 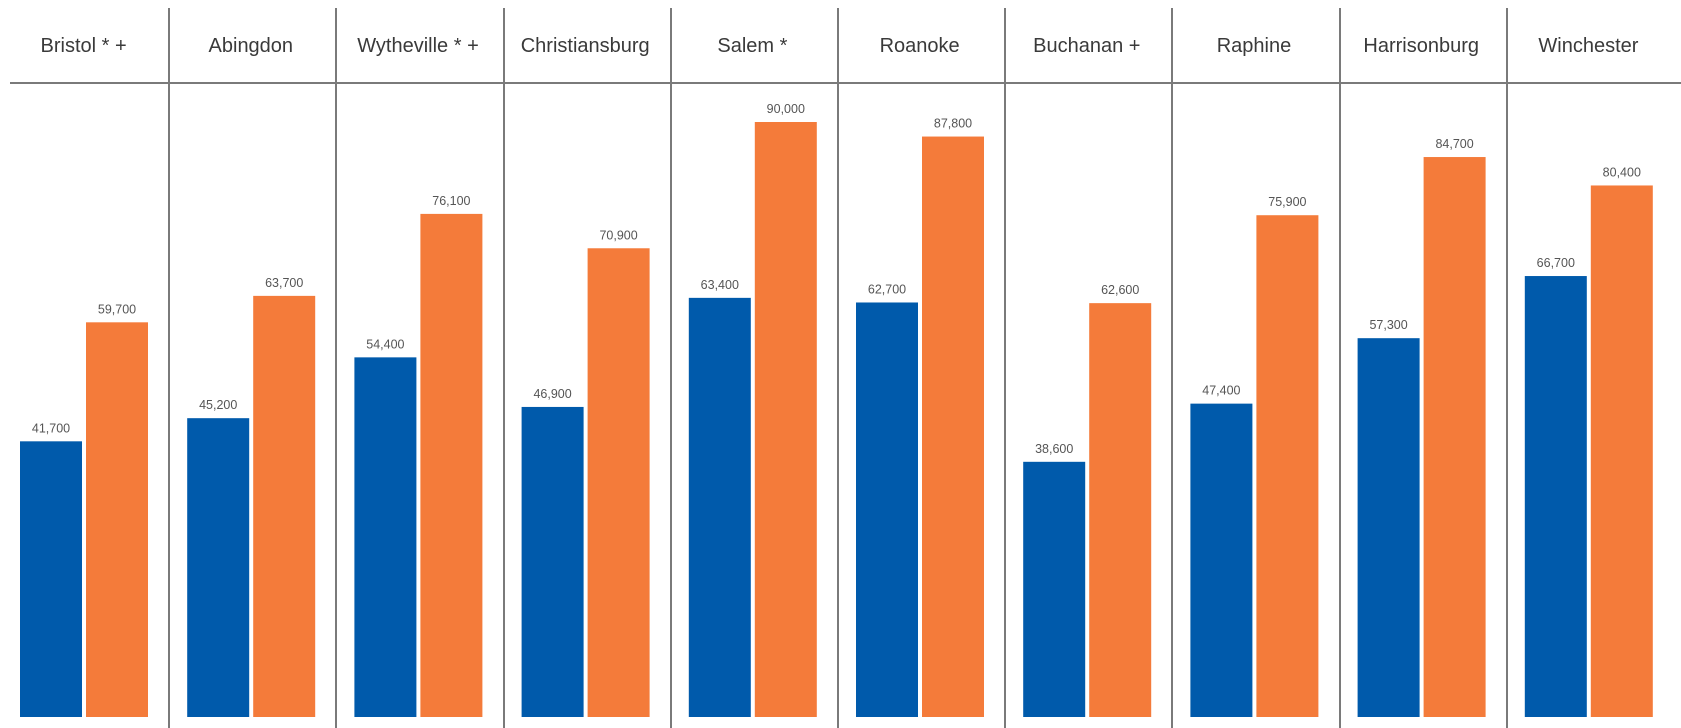 I want to click on data-label: 70,900, so click(x=618, y=235).